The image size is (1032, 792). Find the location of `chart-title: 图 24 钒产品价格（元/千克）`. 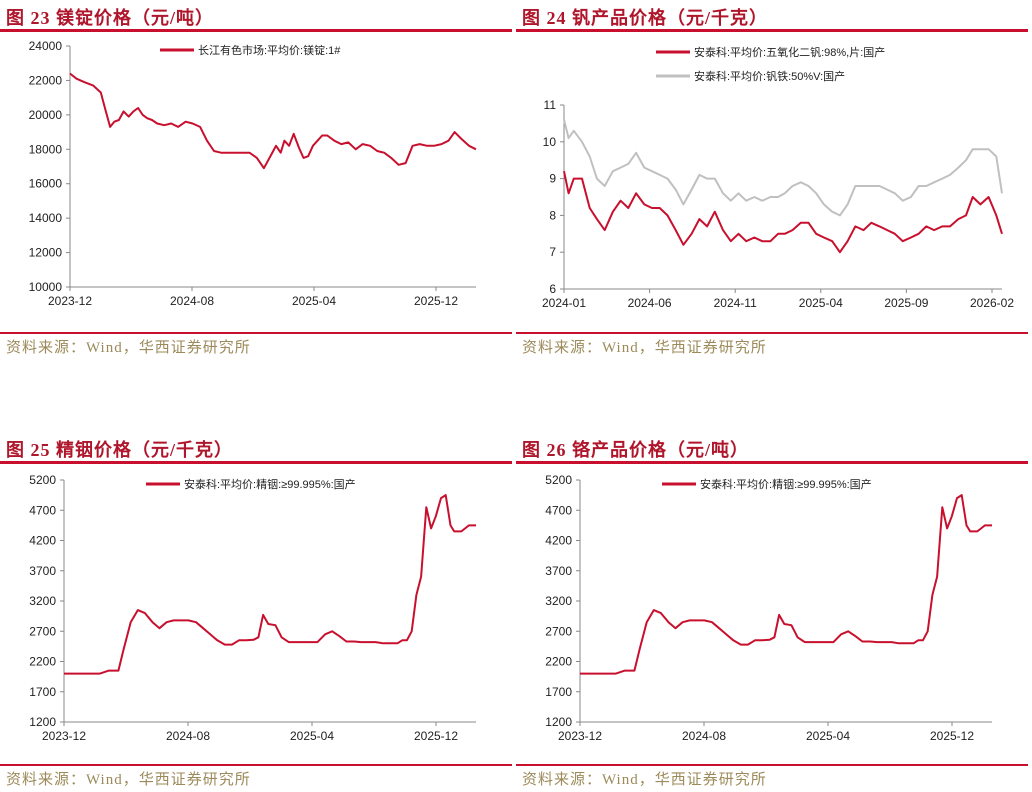

chart-title: 图 24 钒产品价格（元/千克） is located at coordinates (645, 18).